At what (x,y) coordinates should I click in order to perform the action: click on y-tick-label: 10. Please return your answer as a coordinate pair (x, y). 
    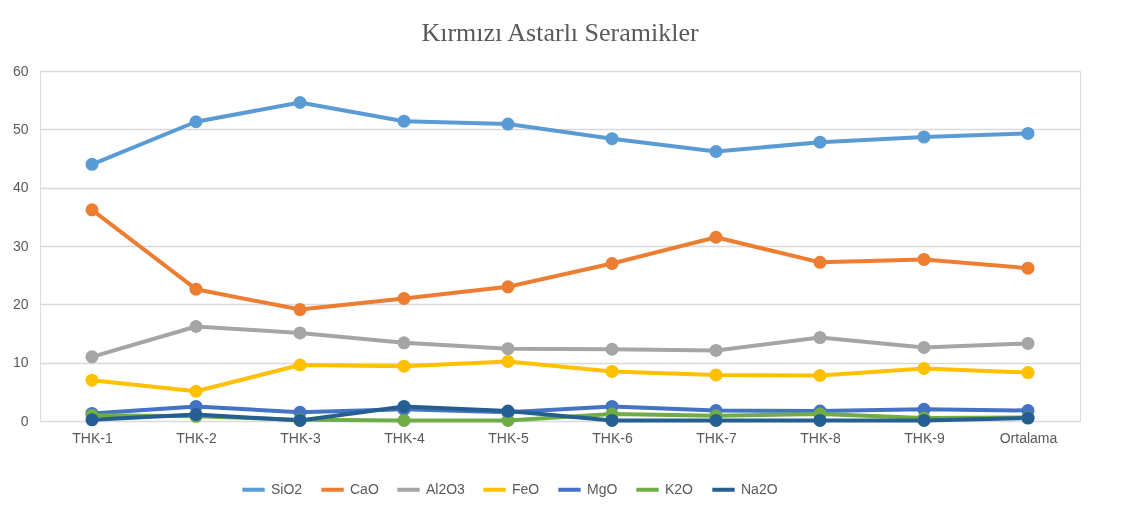
    Looking at the image, I should click on (20, 362).